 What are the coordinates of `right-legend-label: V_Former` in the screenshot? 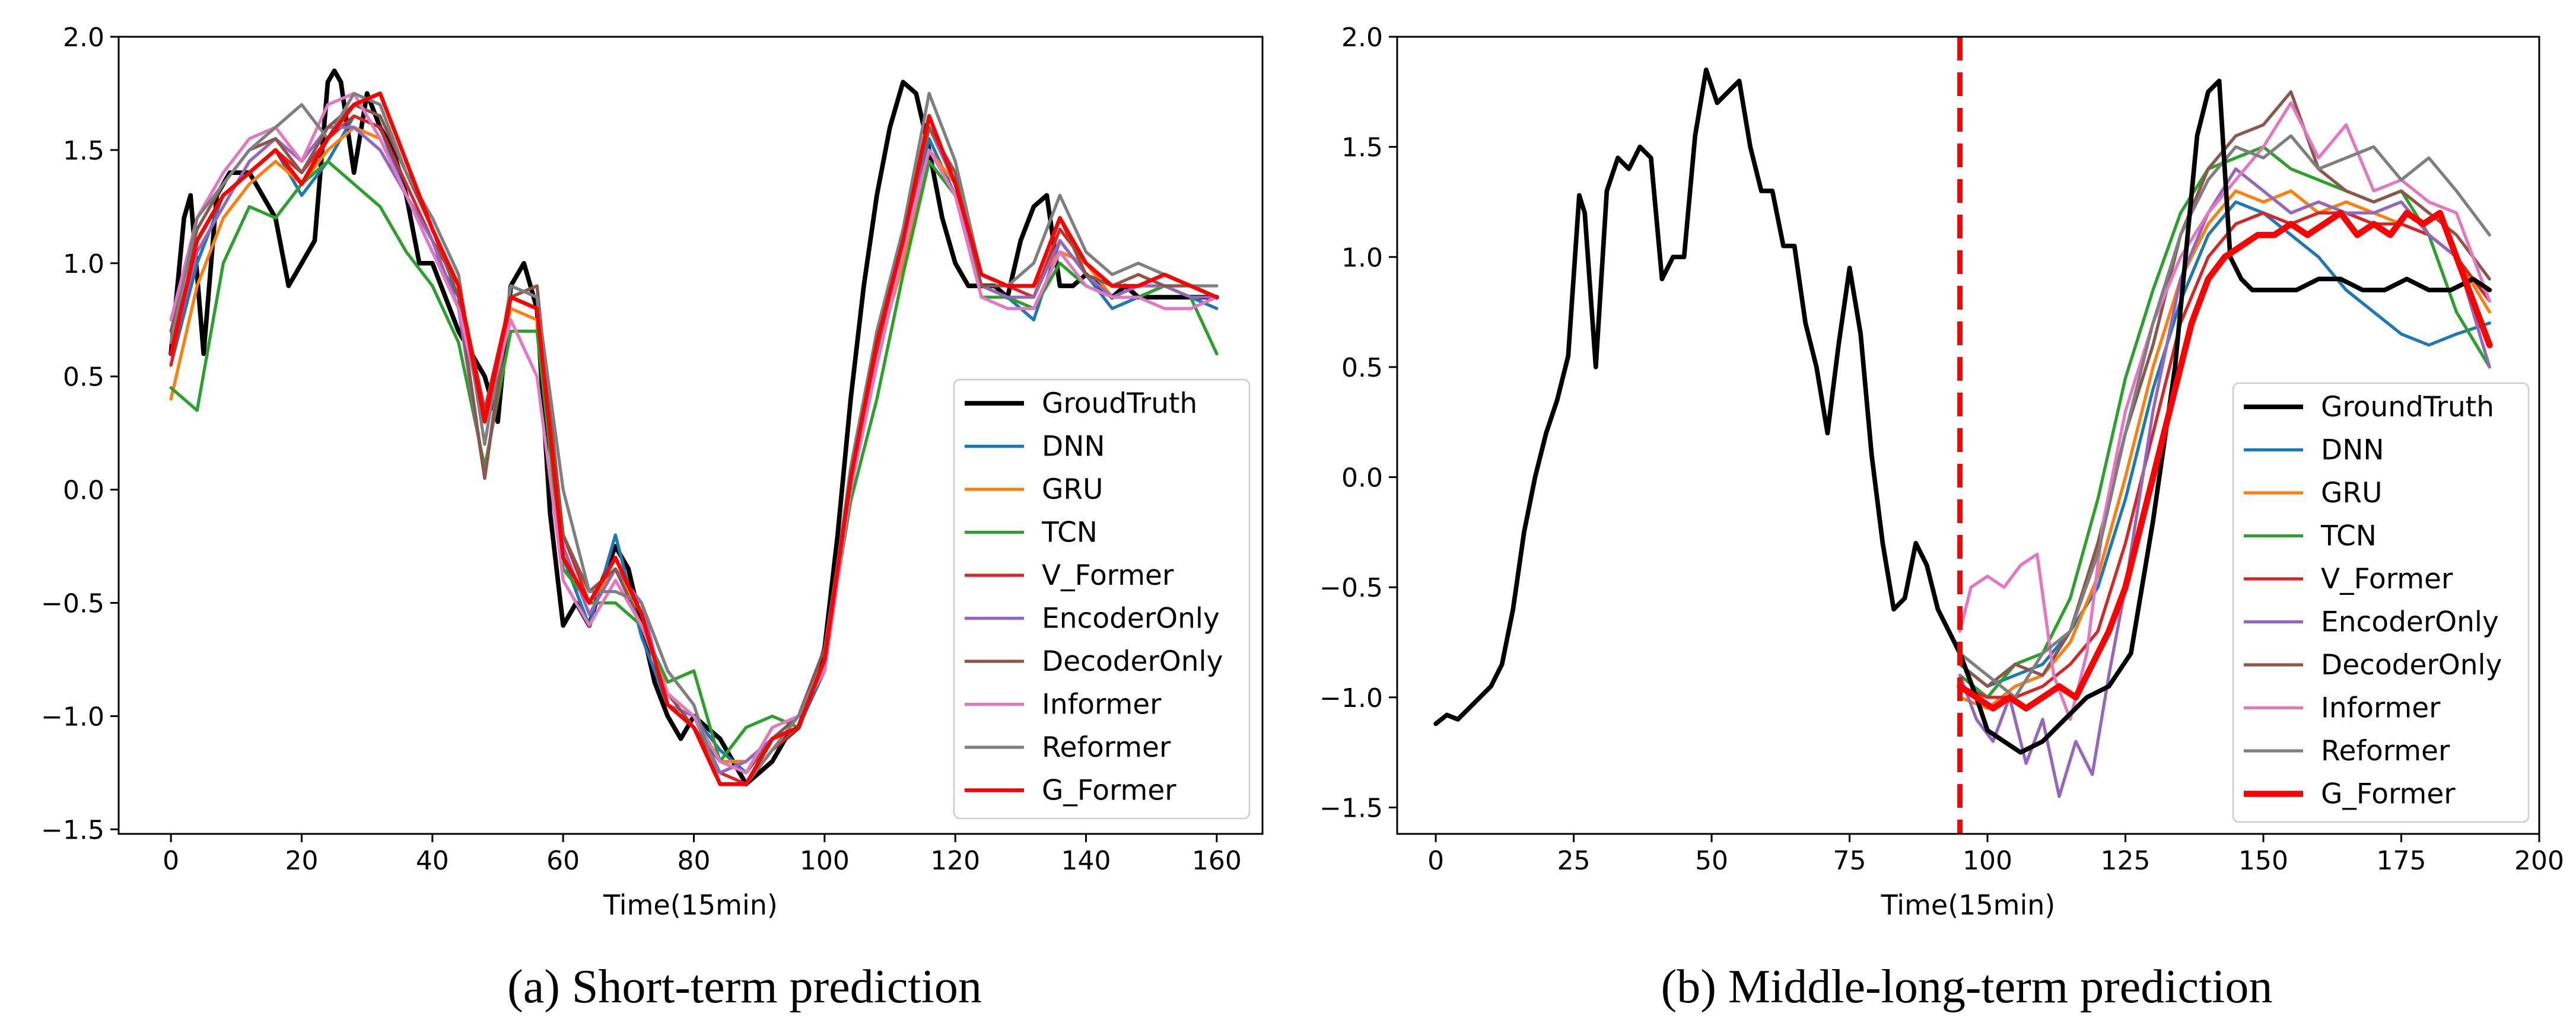 It's located at (2387, 579).